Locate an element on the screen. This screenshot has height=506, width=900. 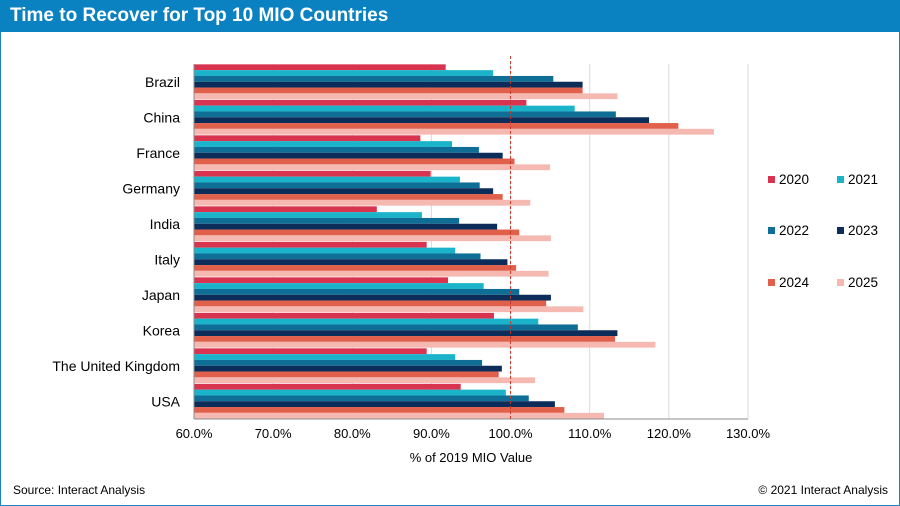
bar-usa-2022 is located at coordinates (361, 398).